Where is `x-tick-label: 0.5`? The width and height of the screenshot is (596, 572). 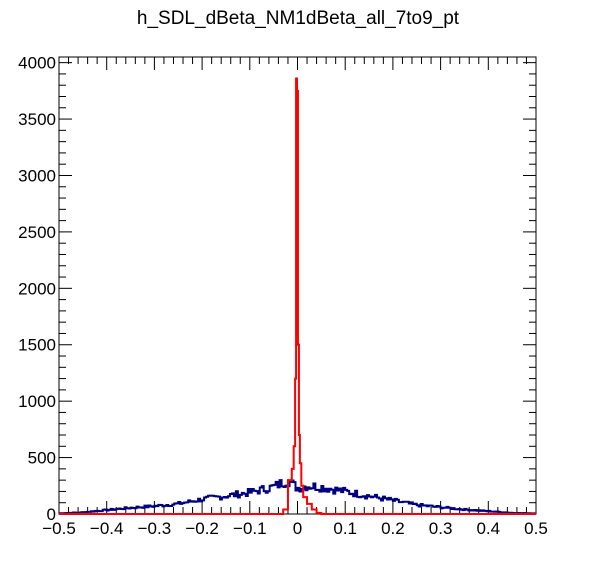
x-tick-label: 0.5 is located at coordinates (536, 528).